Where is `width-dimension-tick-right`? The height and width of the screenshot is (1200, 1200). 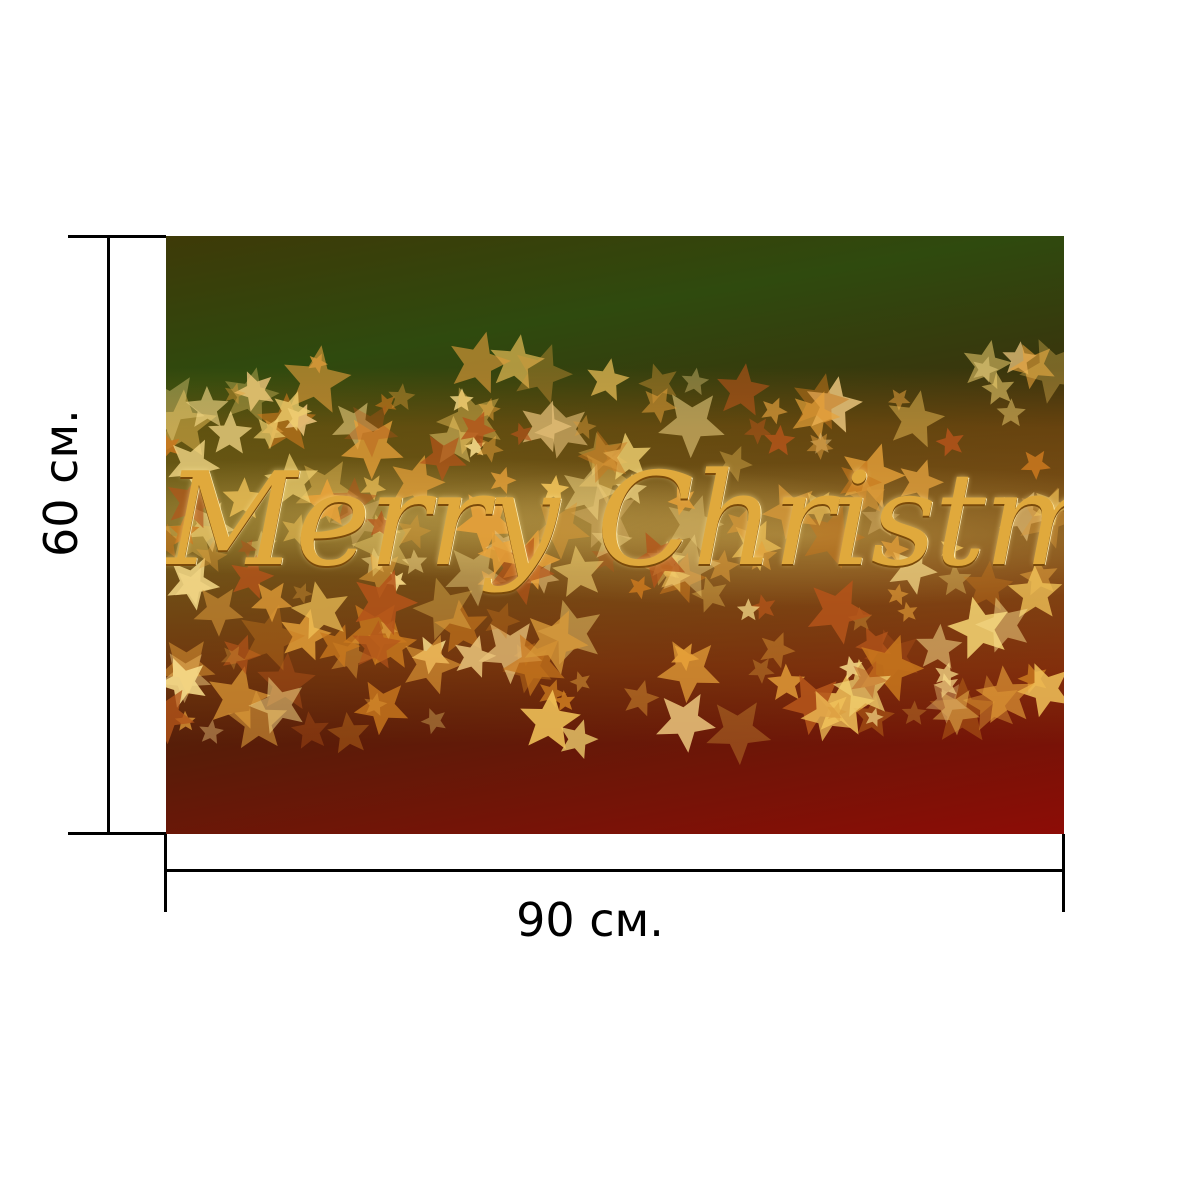 width-dimension-tick-right is located at coordinates (1063, 873).